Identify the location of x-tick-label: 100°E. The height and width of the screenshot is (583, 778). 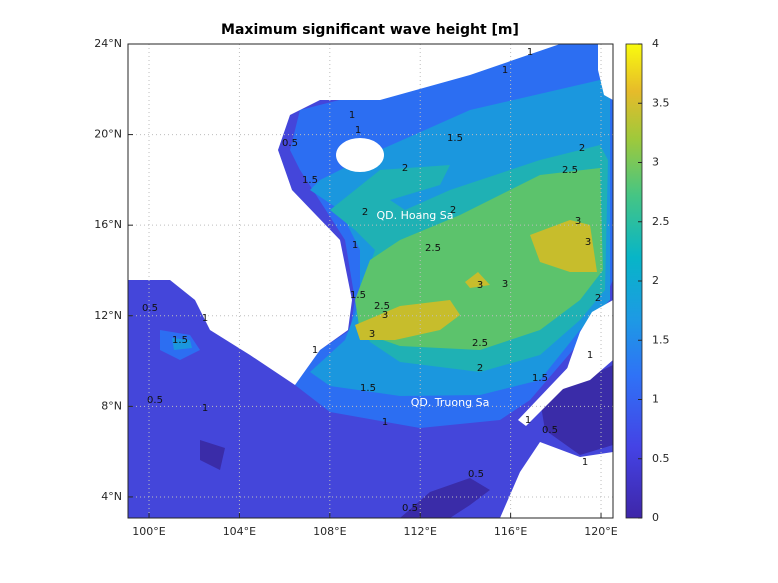
(148, 531).